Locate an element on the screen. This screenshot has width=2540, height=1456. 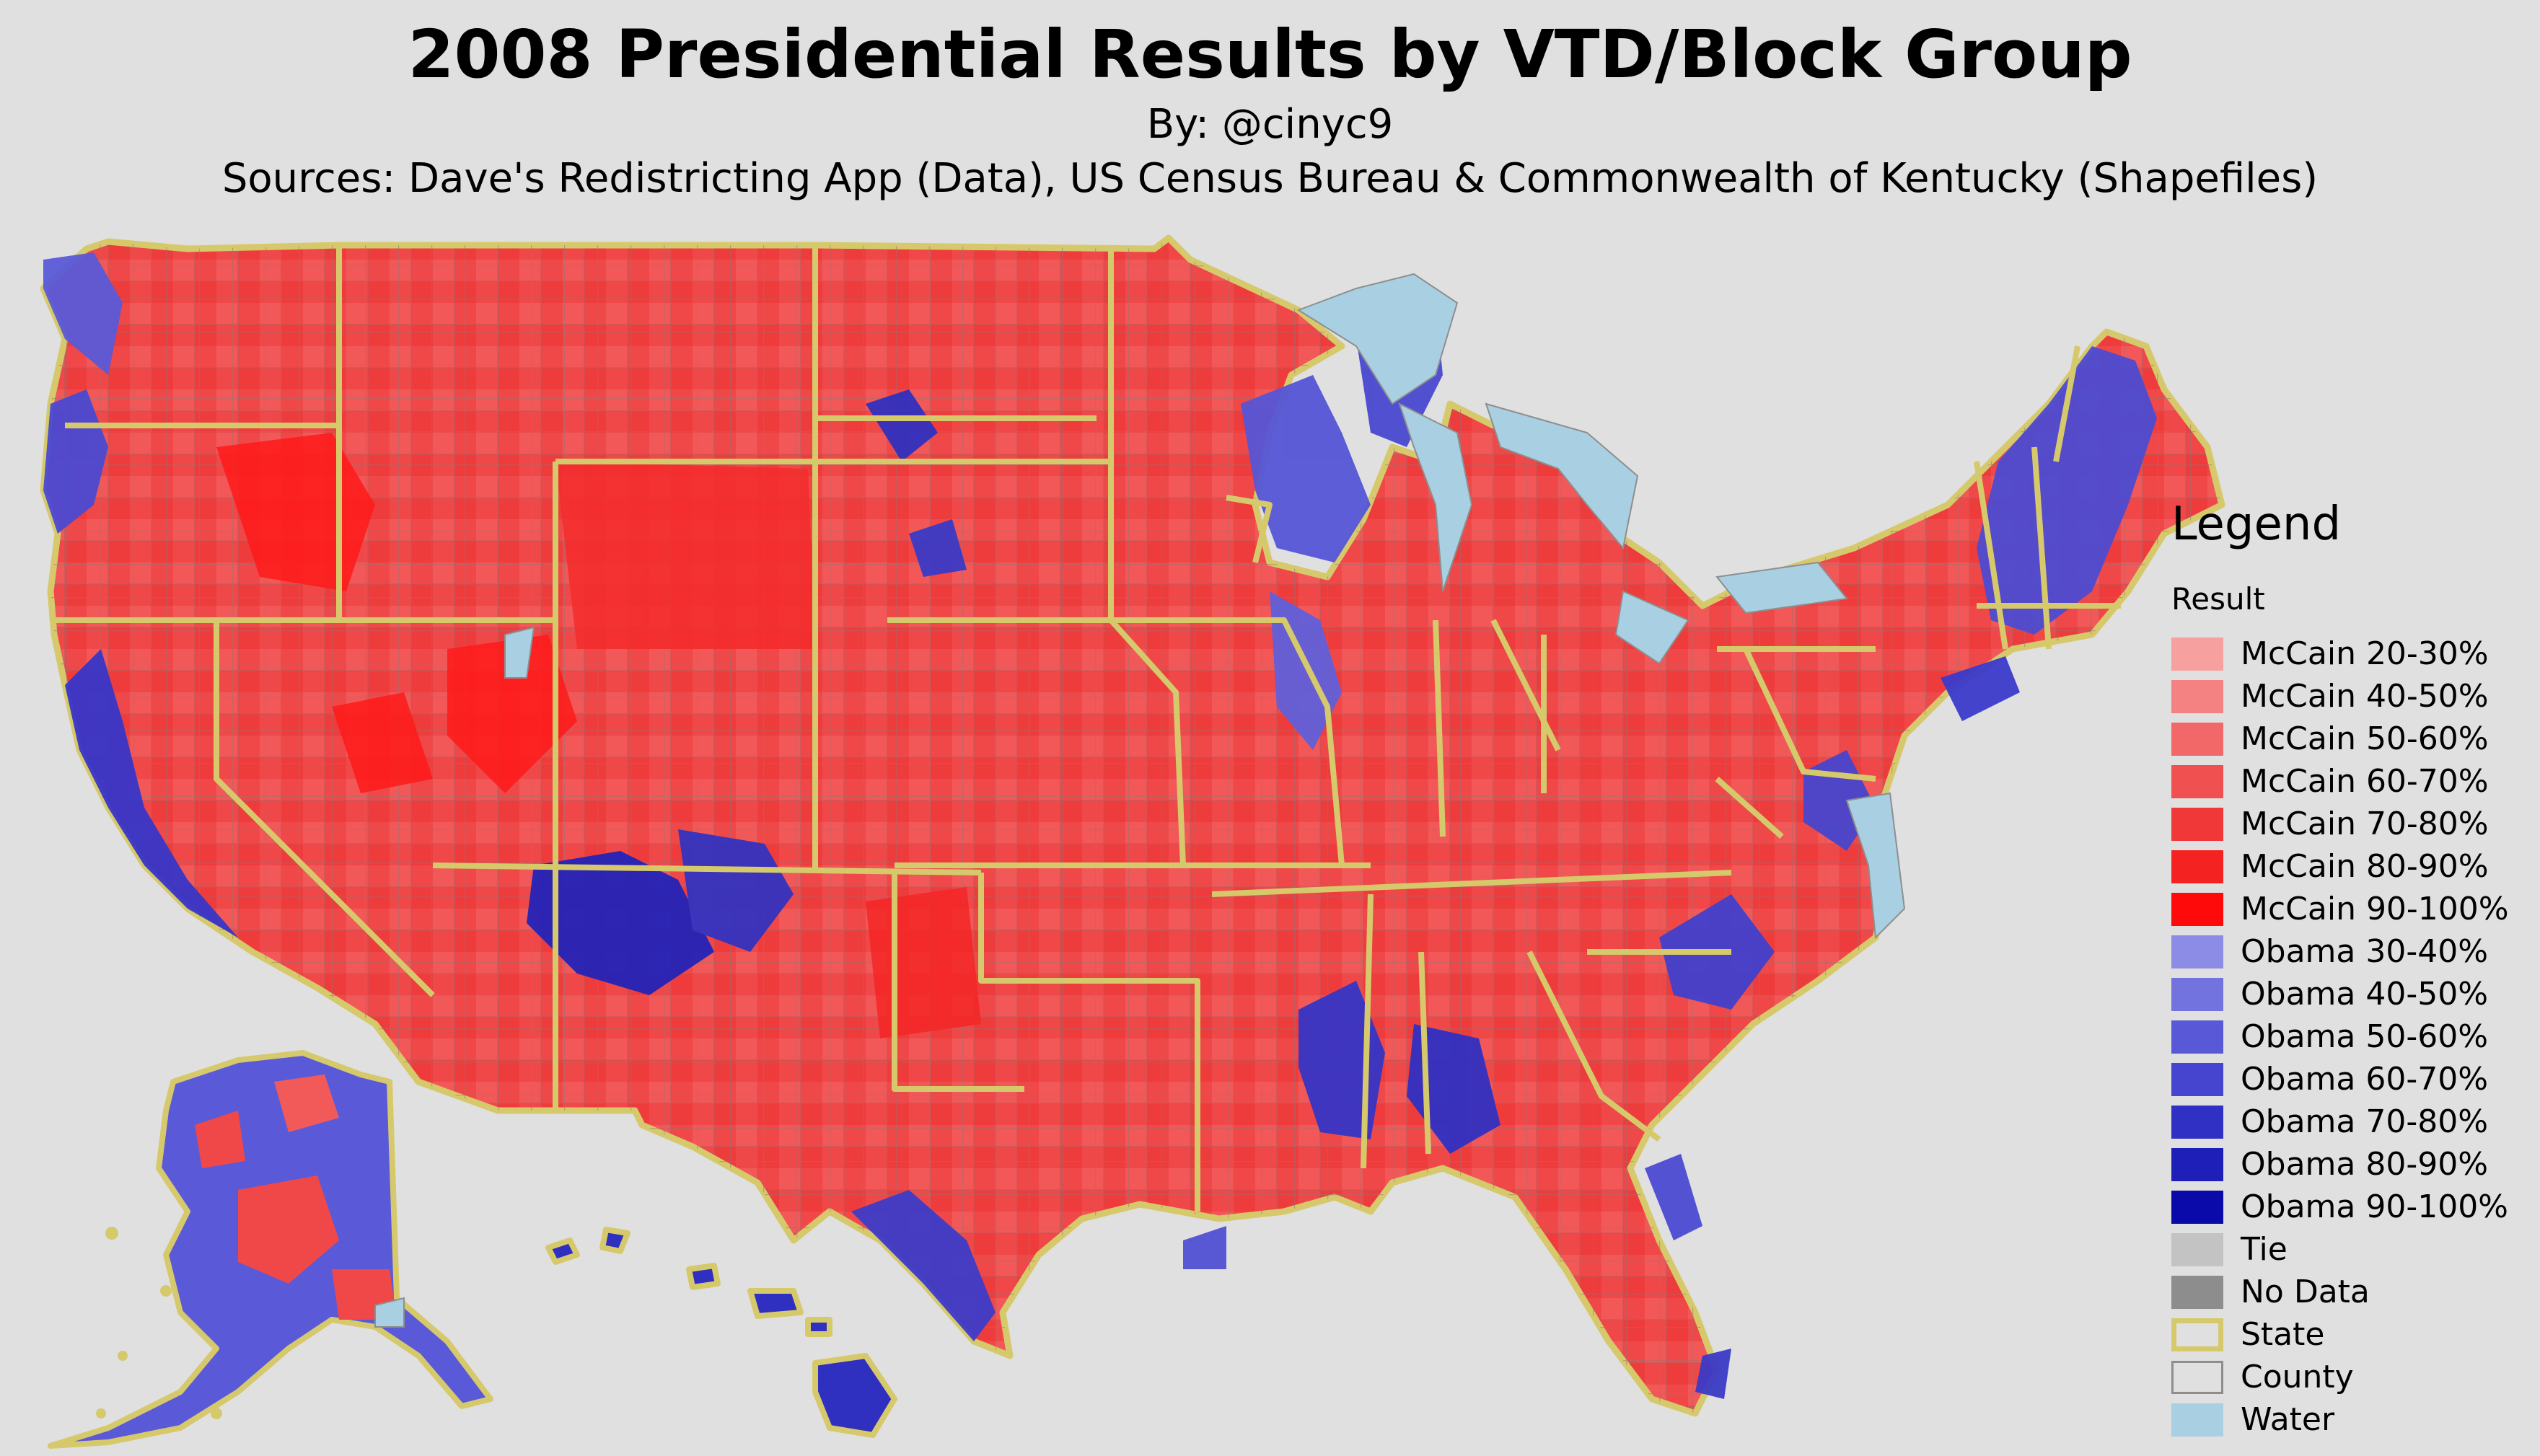
legend-item: Obama 30-40% is located at coordinates (2351, 951).